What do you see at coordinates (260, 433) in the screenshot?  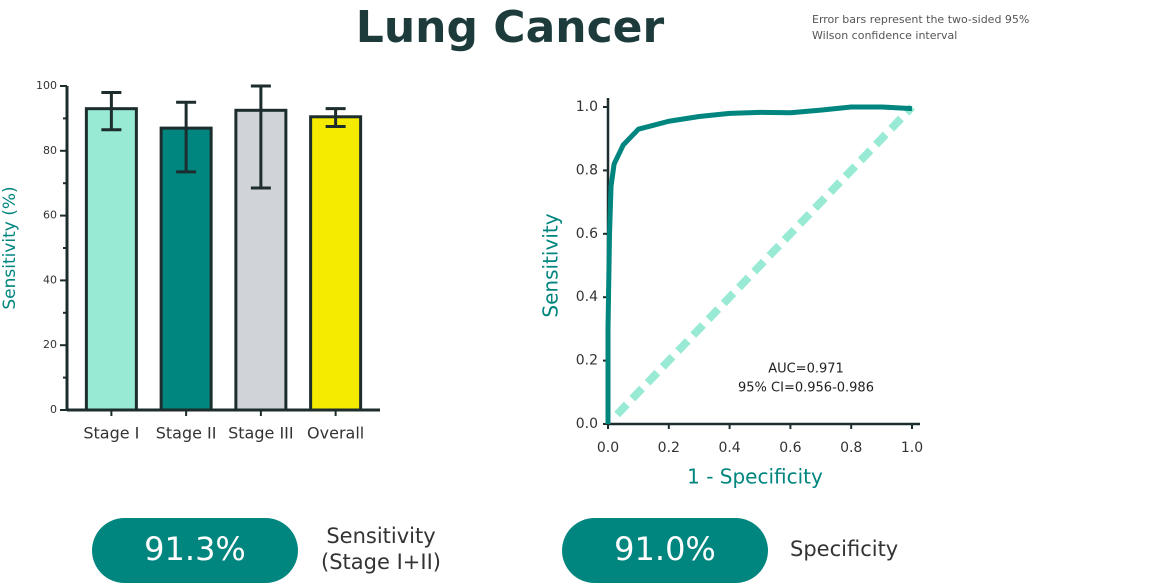 I see `x-tick-label: Stage III` at bounding box center [260, 433].